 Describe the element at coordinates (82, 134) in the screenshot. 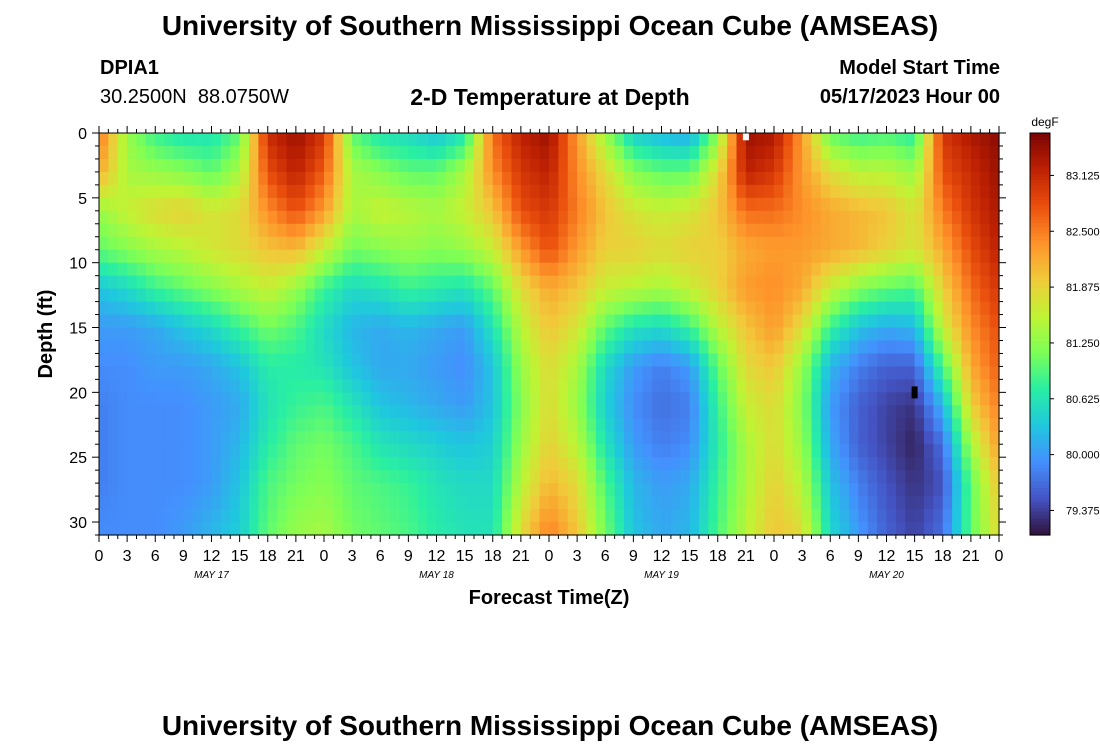

I see `y-tick-label: 0` at that location.